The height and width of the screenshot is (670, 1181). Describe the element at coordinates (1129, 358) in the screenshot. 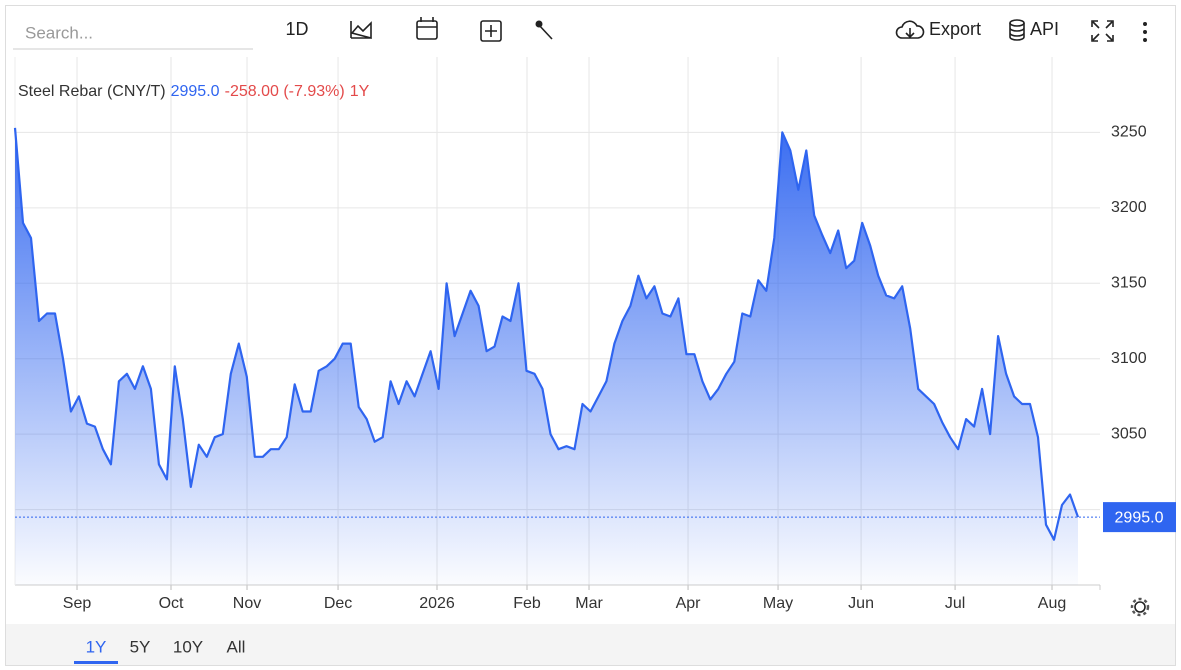

I see `y-tick-label: 3100` at that location.